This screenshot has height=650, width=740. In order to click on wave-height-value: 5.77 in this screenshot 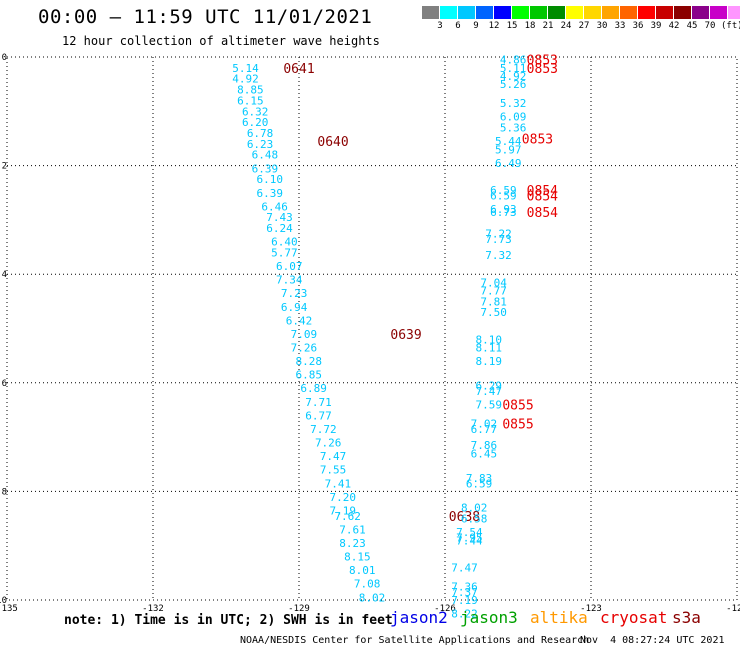, I will do `click(284, 252)`.